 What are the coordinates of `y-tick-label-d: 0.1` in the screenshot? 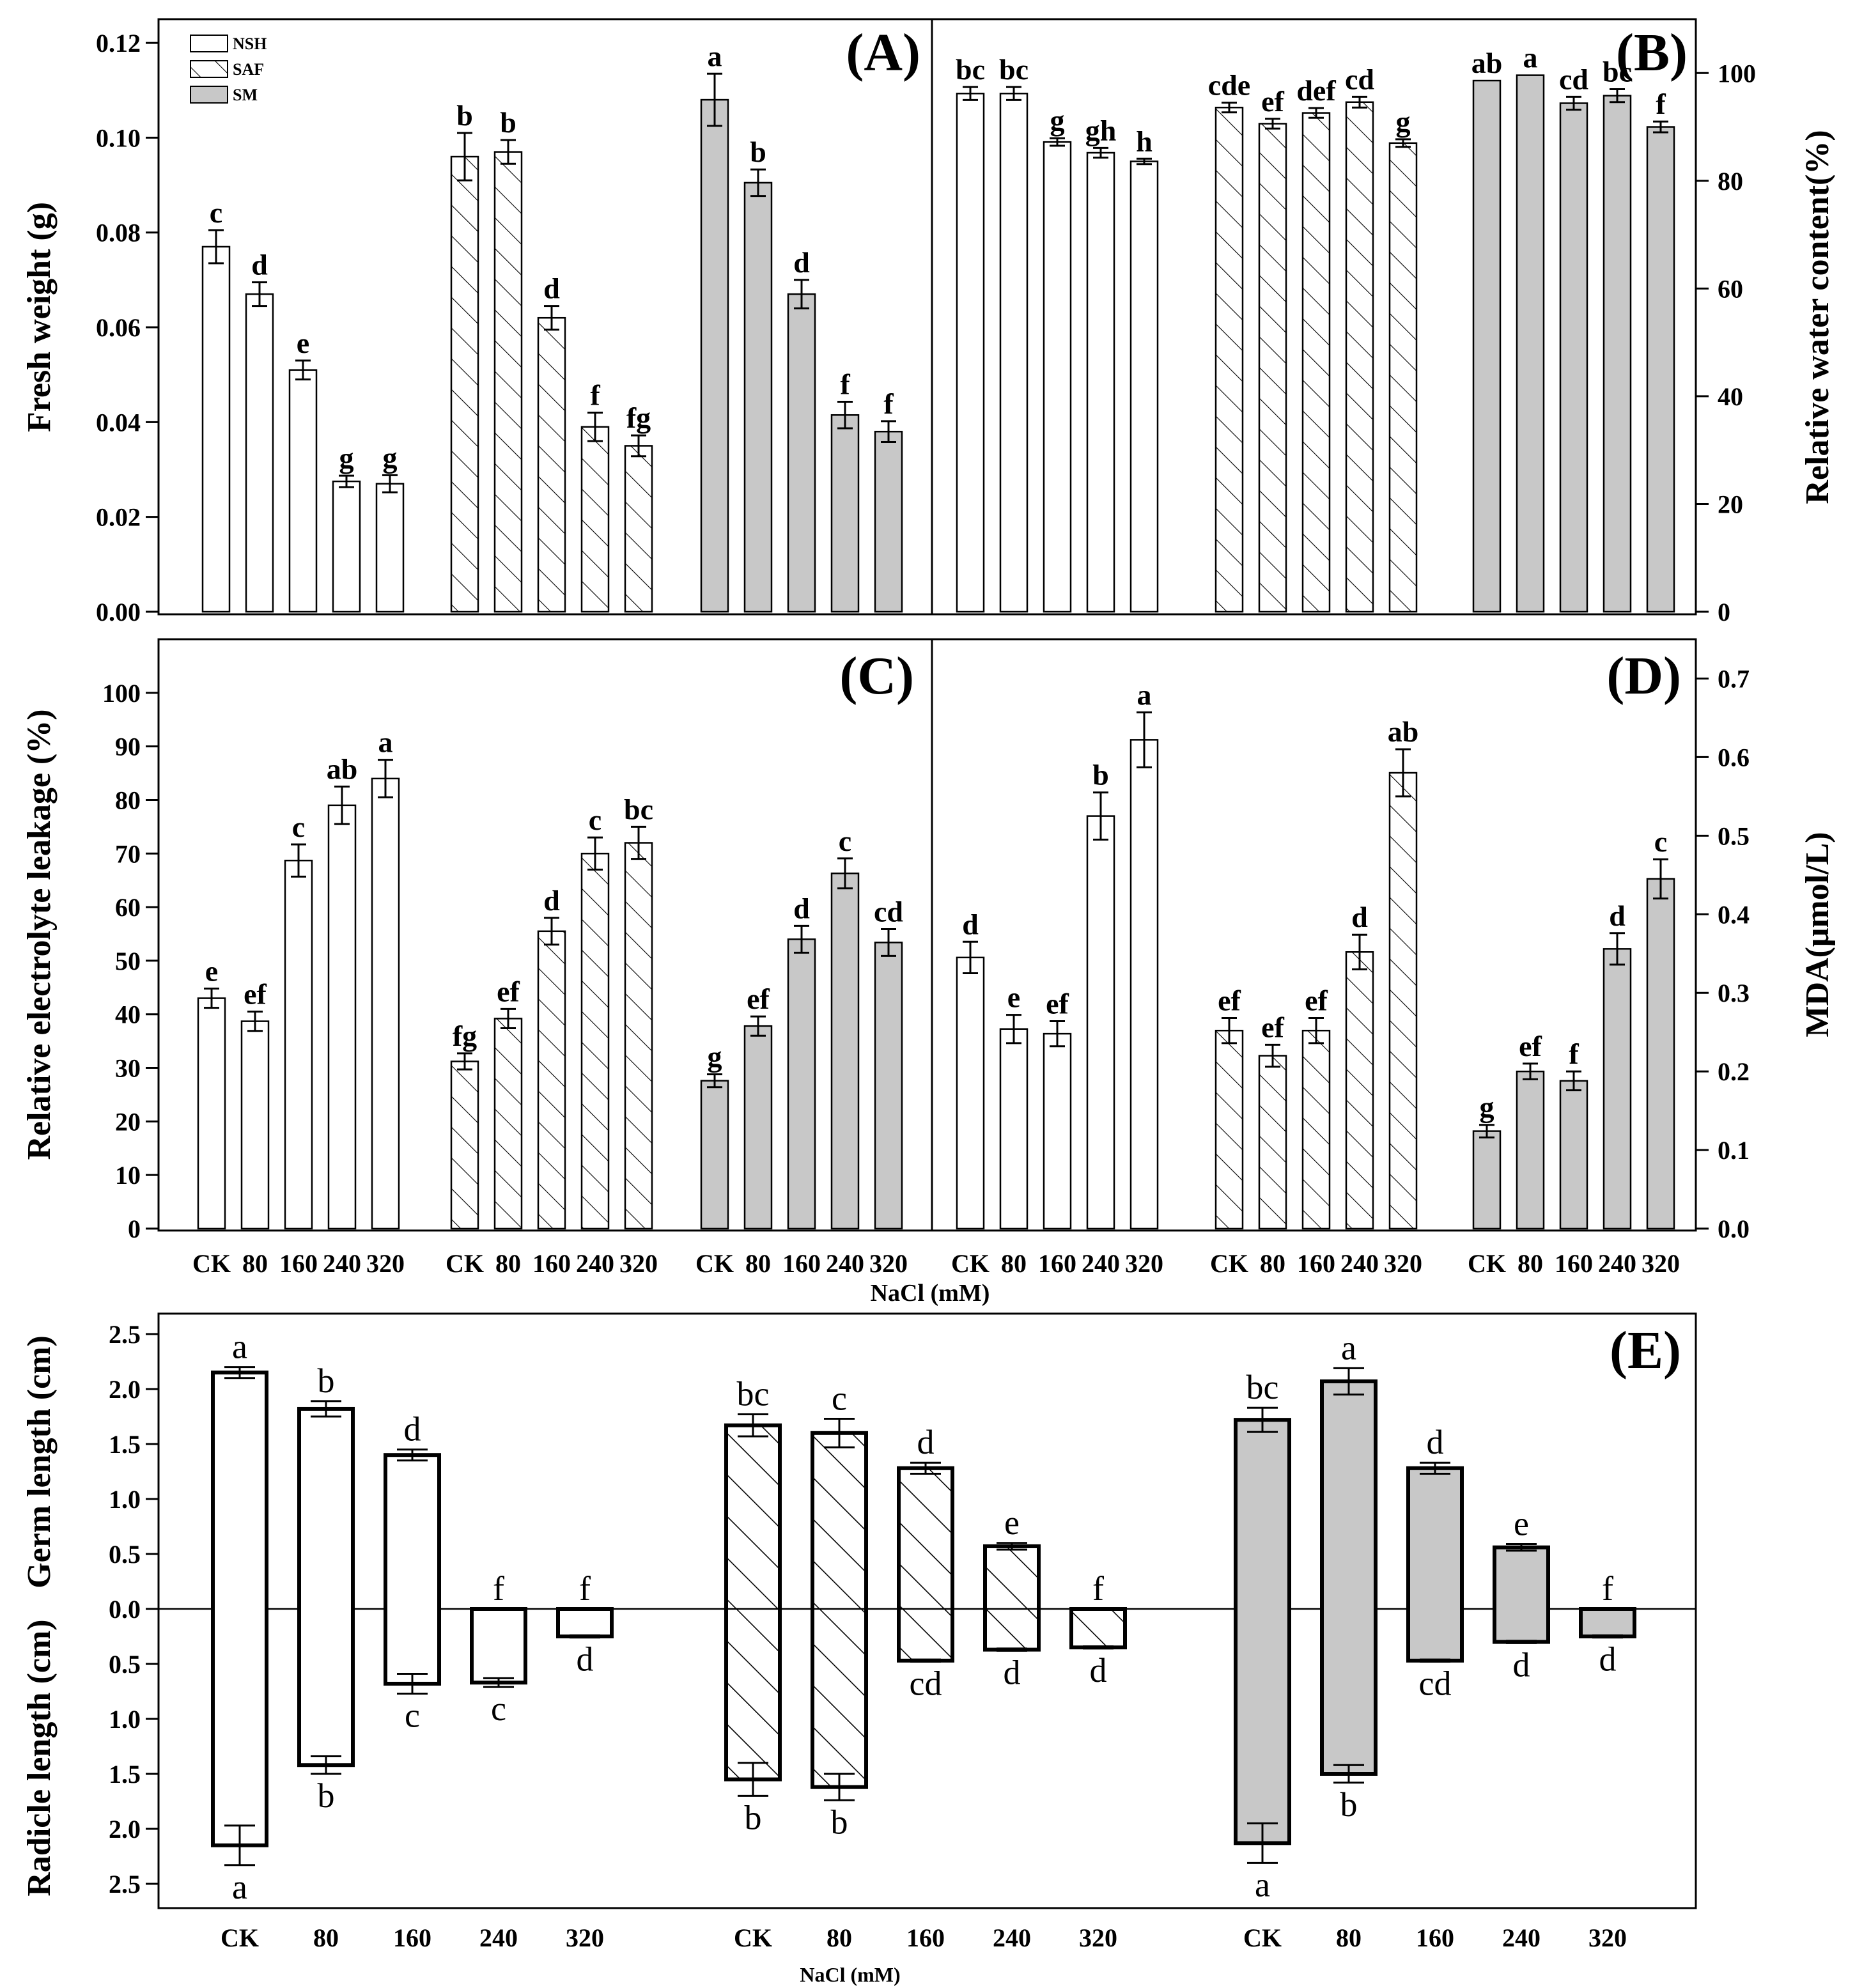 It's located at (1734, 1150).